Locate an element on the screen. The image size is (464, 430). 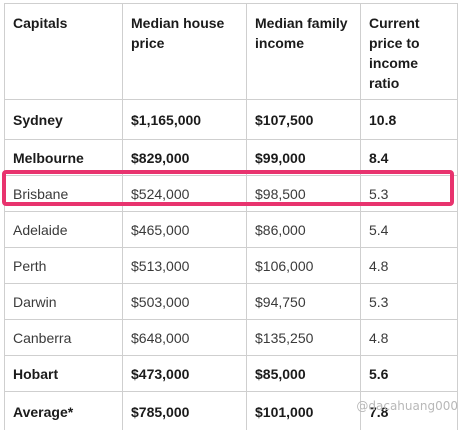
cell-ratio: 5.4 is located at coordinates (409, 229).